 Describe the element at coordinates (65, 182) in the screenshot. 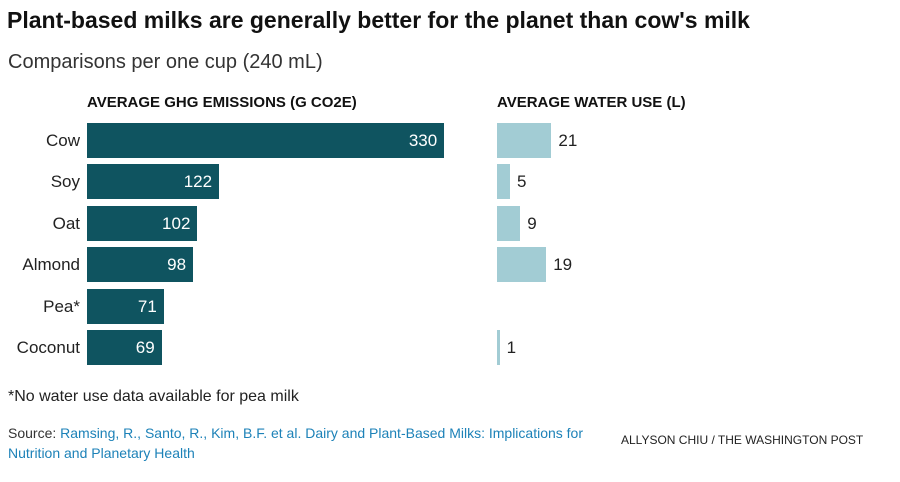

I see `category-label-soy: Soy` at that location.